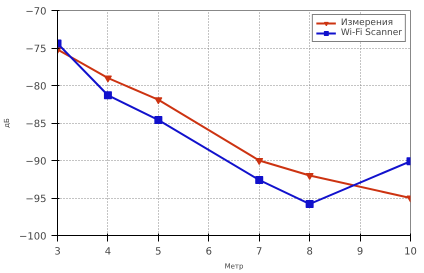  Describe the element at coordinates (36, 124) in the screenshot. I see `y-tick-label: −85` at that location.